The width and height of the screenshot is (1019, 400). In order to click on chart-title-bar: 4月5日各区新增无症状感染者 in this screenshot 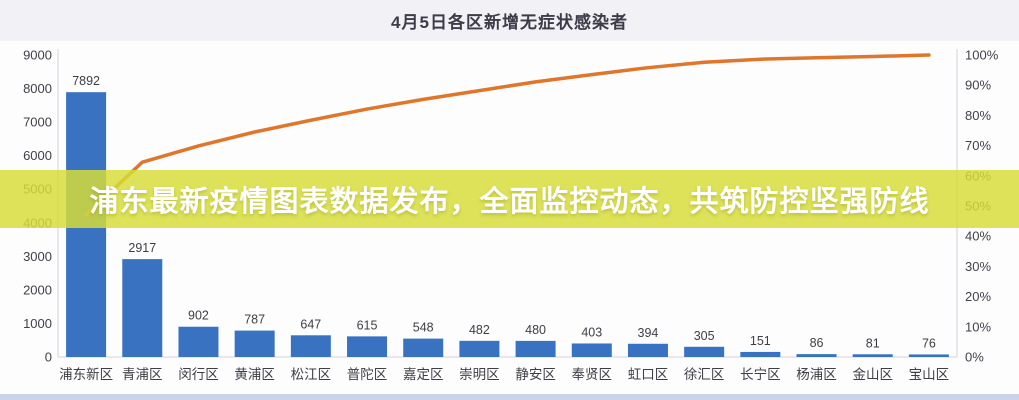, I will do `click(509, 20)`.